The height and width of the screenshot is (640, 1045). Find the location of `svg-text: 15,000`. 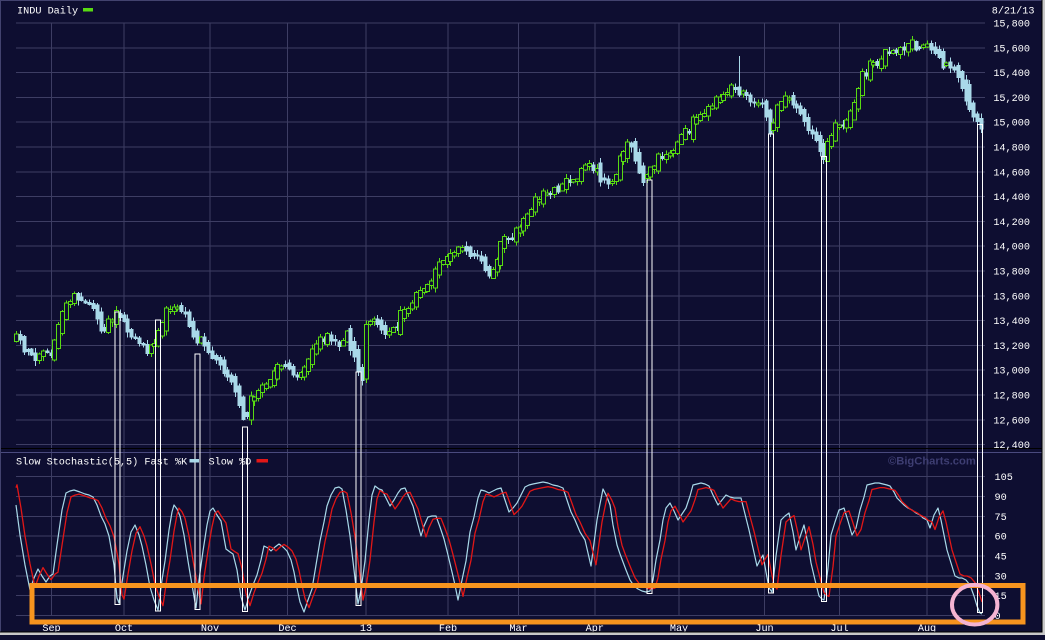

svg-text: 15,000 is located at coordinates (1011, 124).